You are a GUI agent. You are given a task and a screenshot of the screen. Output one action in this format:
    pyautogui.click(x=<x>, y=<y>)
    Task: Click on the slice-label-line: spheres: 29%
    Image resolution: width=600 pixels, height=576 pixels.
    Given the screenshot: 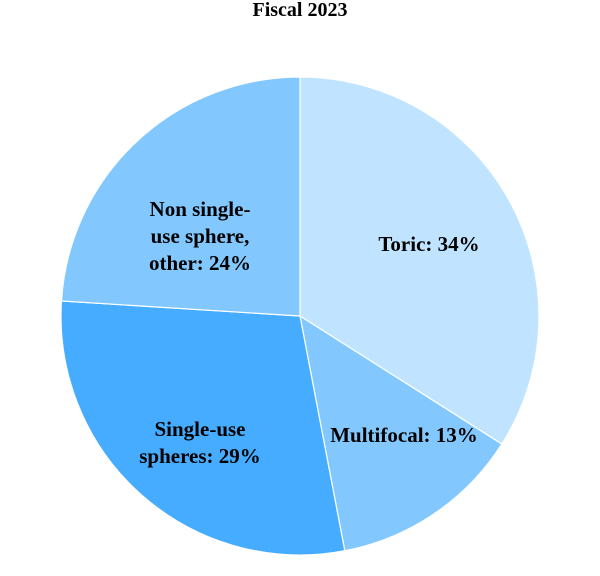 What is the action you would take?
    pyautogui.click(x=200, y=456)
    